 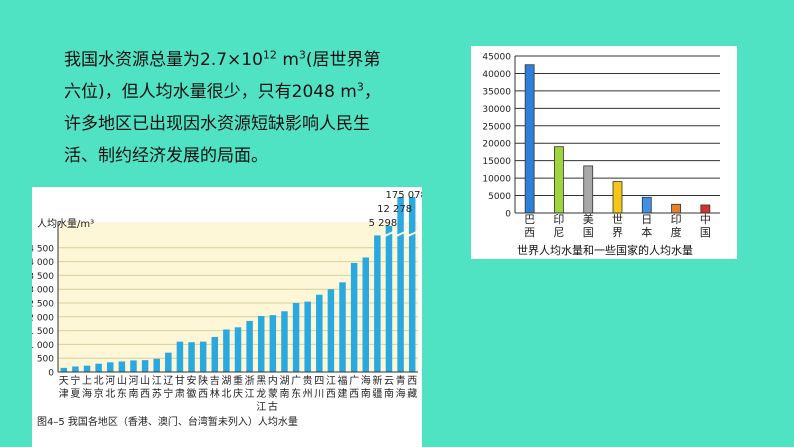 What do you see at coordinates (366, 387) in the screenshot?
I see `x-tick-label: 海南` at bounding box center [366, 387].